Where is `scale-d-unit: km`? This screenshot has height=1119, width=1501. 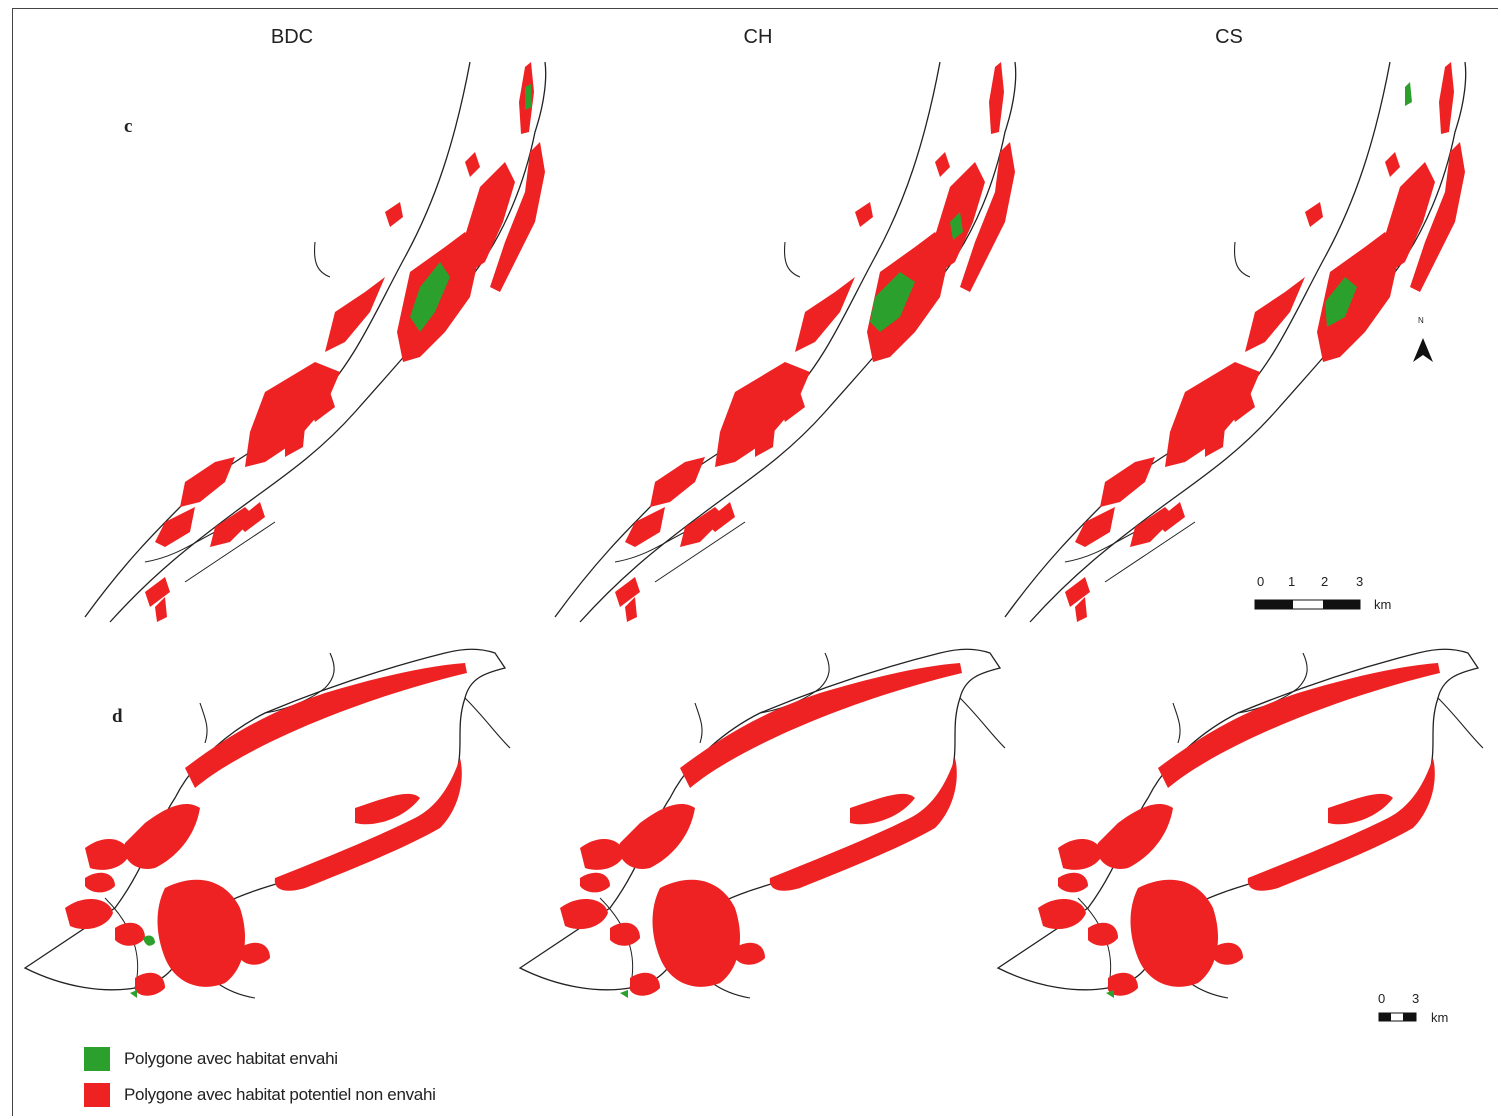 scale-d-unit: km is located at coordinates (1440, 1017).